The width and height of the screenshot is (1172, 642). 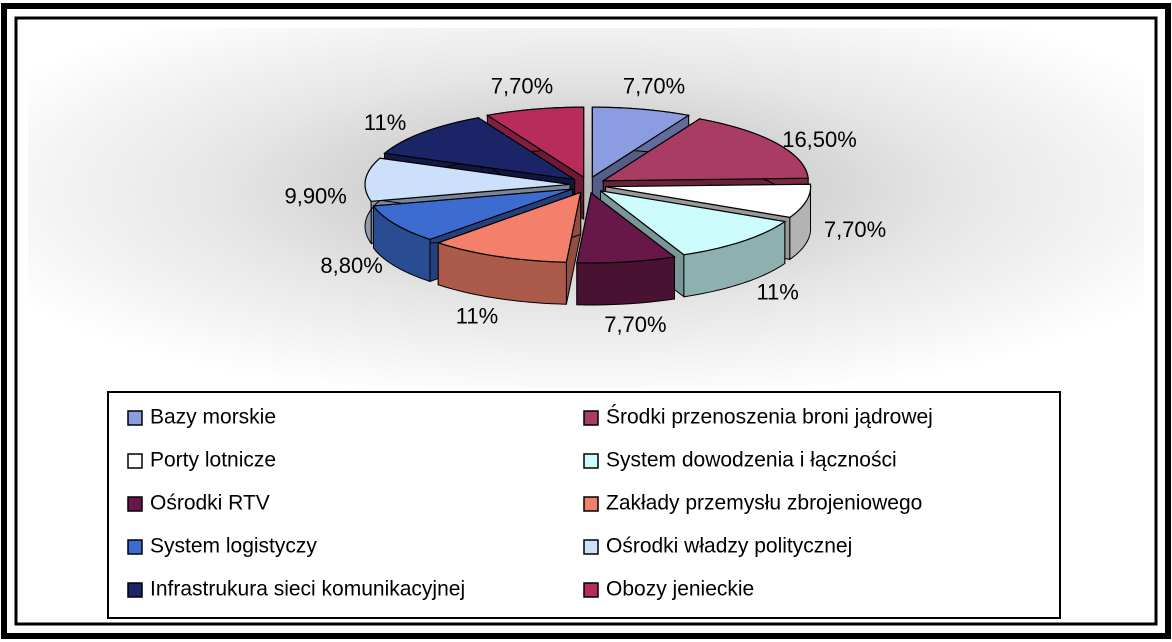 What do you see at coordinates (213, 460) in the screenshot?
I see `legend-label: Porty lotnicze` at bounding box center [213, 460].